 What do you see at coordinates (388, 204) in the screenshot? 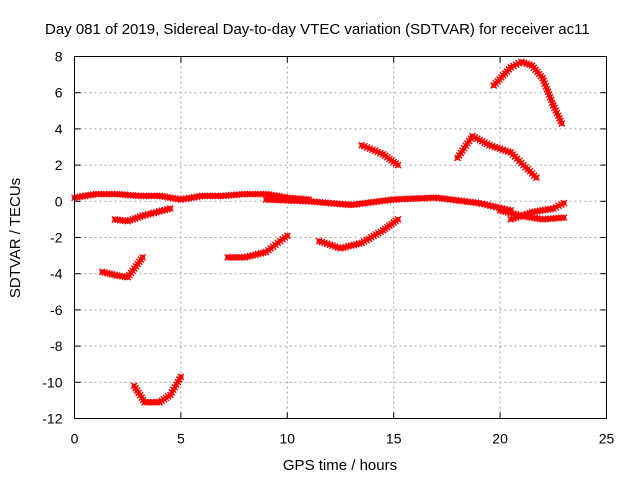
I see `series-sat-c` at bounding box center [388, 204].